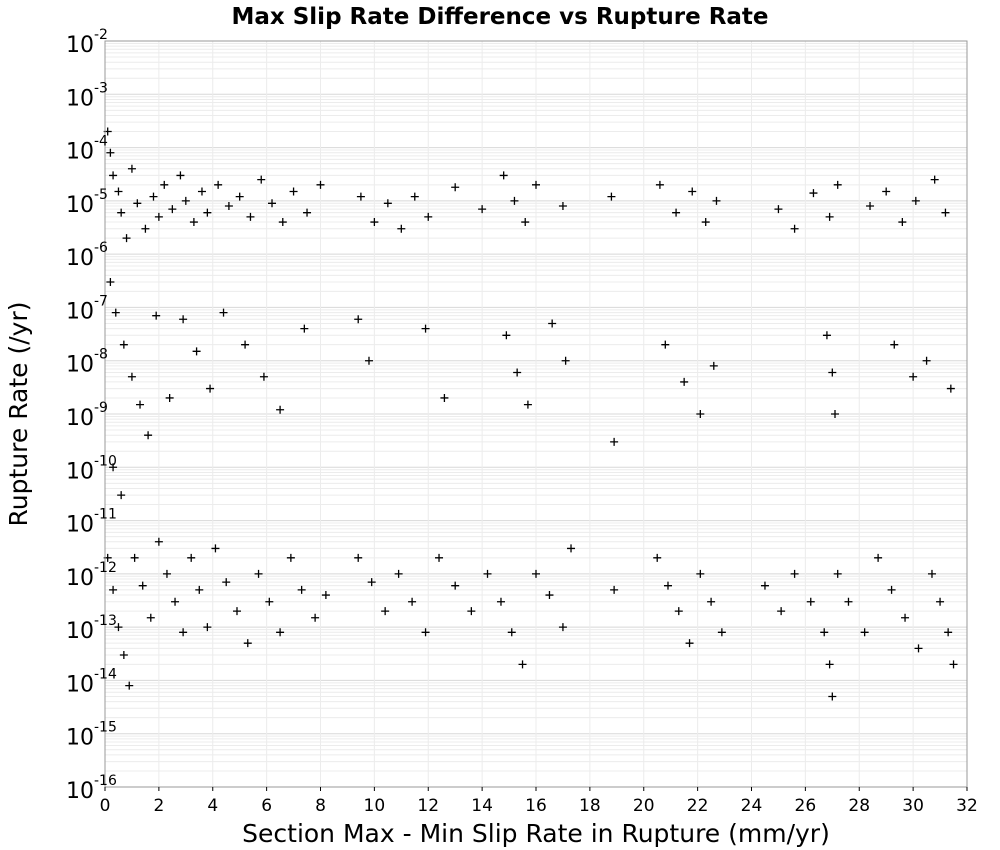  Describe the element at coordinates (87, 362) in the screenshot. I see `y-tick-label: 10⁻⁸` at that location.